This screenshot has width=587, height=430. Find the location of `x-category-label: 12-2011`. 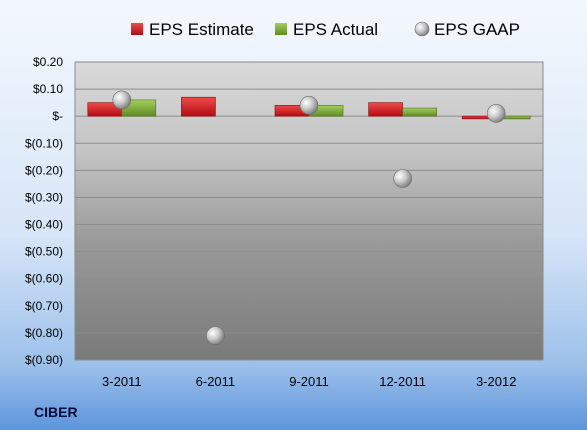

x-category-label: 12-2011 is located at coordinates (402, 381).